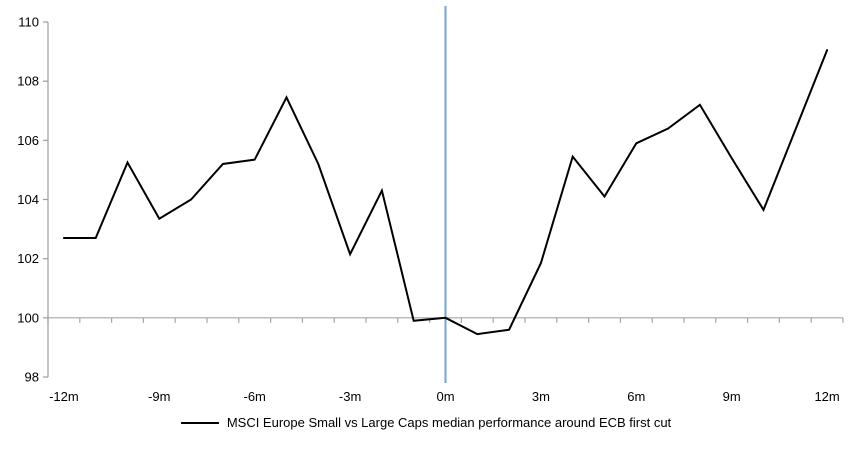 The height and width of the screenshot is (450, 852). Describe the element at coordinates (28, 317) in the screenshot. I see `y-tick-label: 100` at that location.